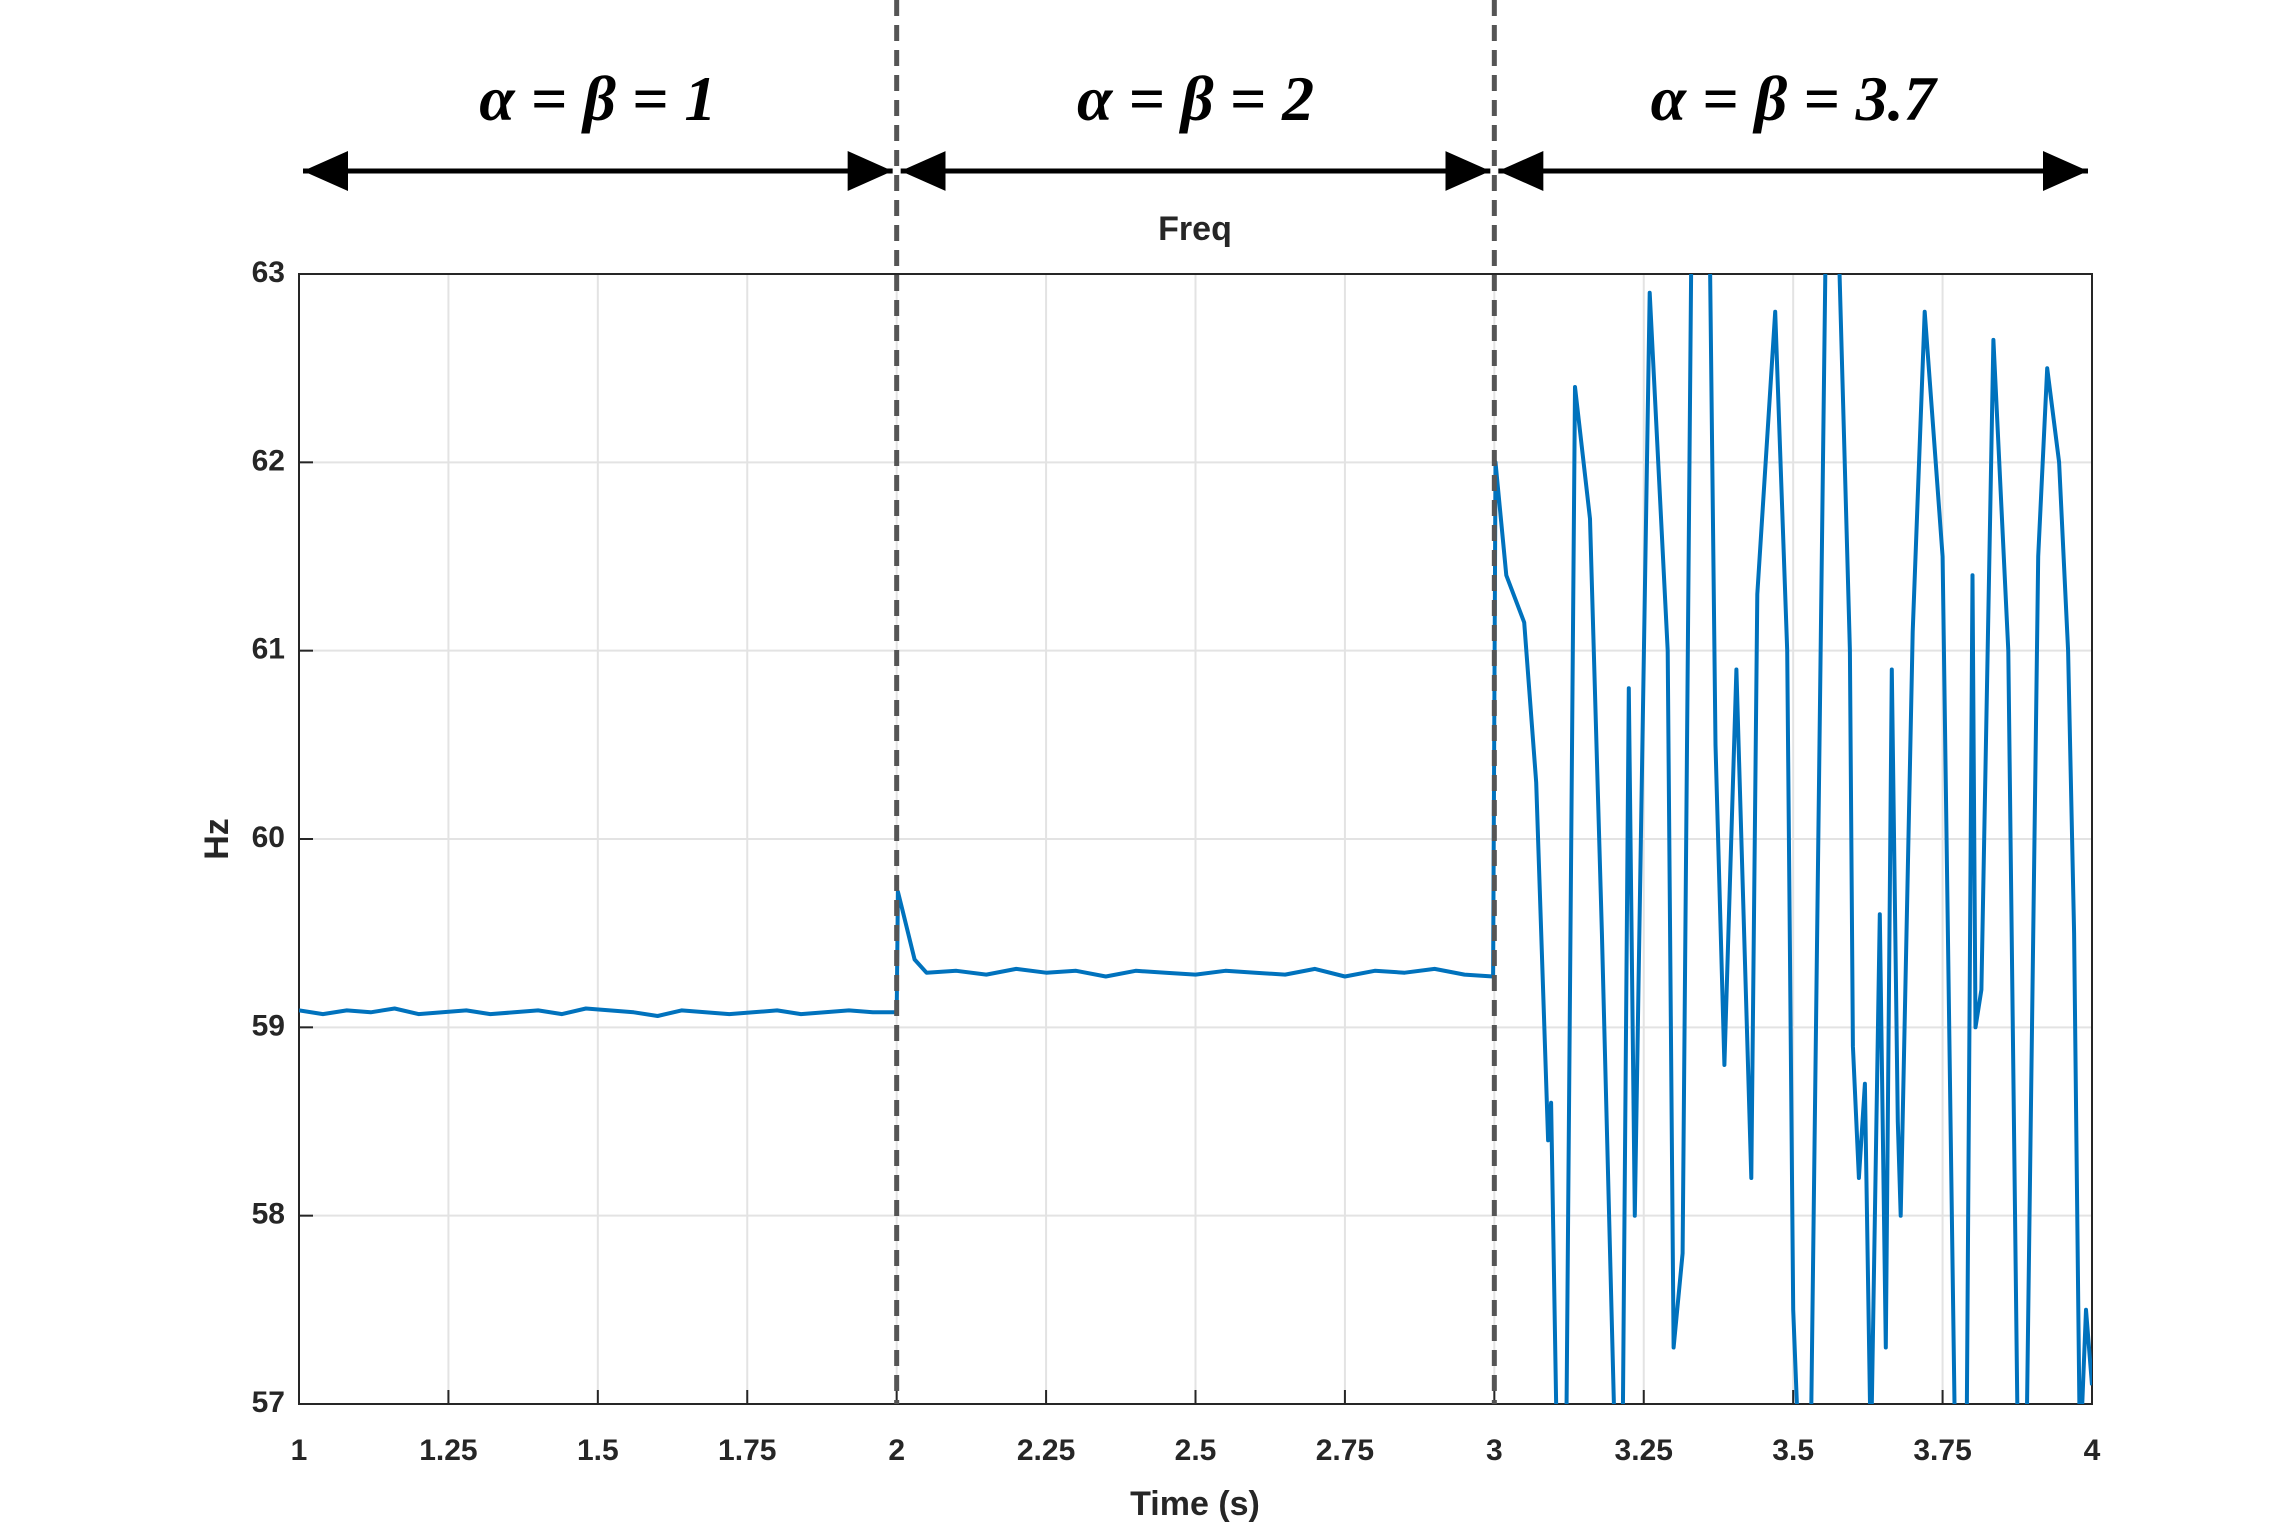 This screenshot has height=1534, width=2278. Describe the element at coordinates (1644, 1450) in the screenshot. I see `x-tick-label: 3.25` at that location.